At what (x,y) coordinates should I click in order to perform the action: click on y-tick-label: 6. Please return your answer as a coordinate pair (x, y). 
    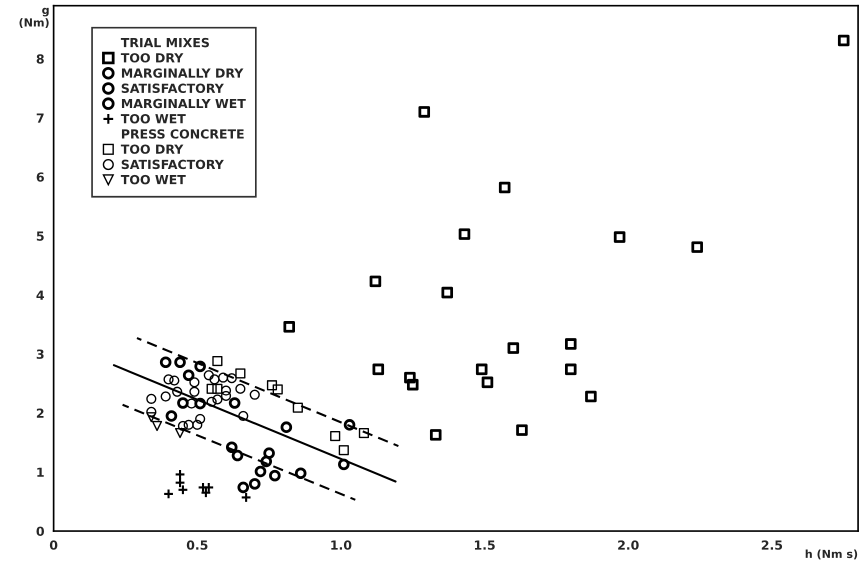
    Looking at the image, I should click on (40, 177).